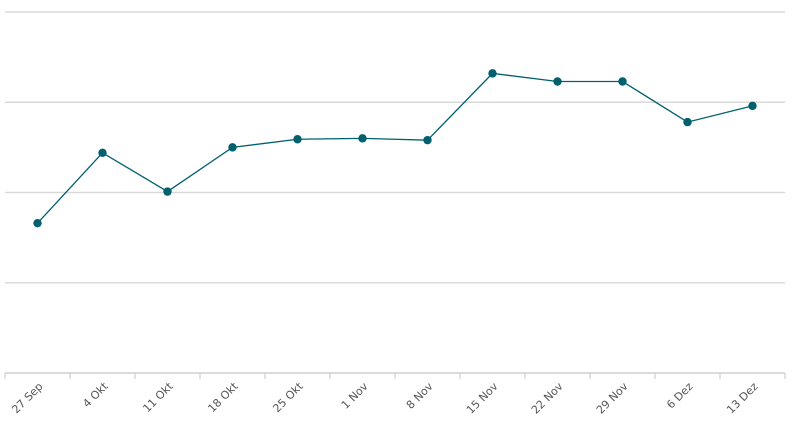 The height and width of the screenshot is (427, 795). What do you see at coordinates (420, 396) in the screenshot?
I see `x-tick-label-6: 8 Nov` at bounding box center [420, 396].